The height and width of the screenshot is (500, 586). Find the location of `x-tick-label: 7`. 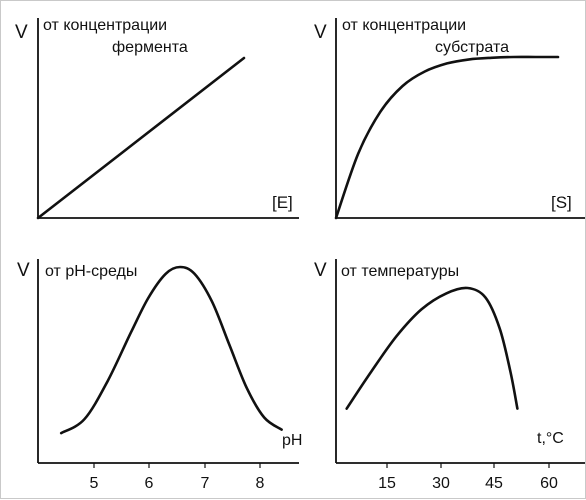

x-tick-label: 7 is located at coordinates (205, 483).